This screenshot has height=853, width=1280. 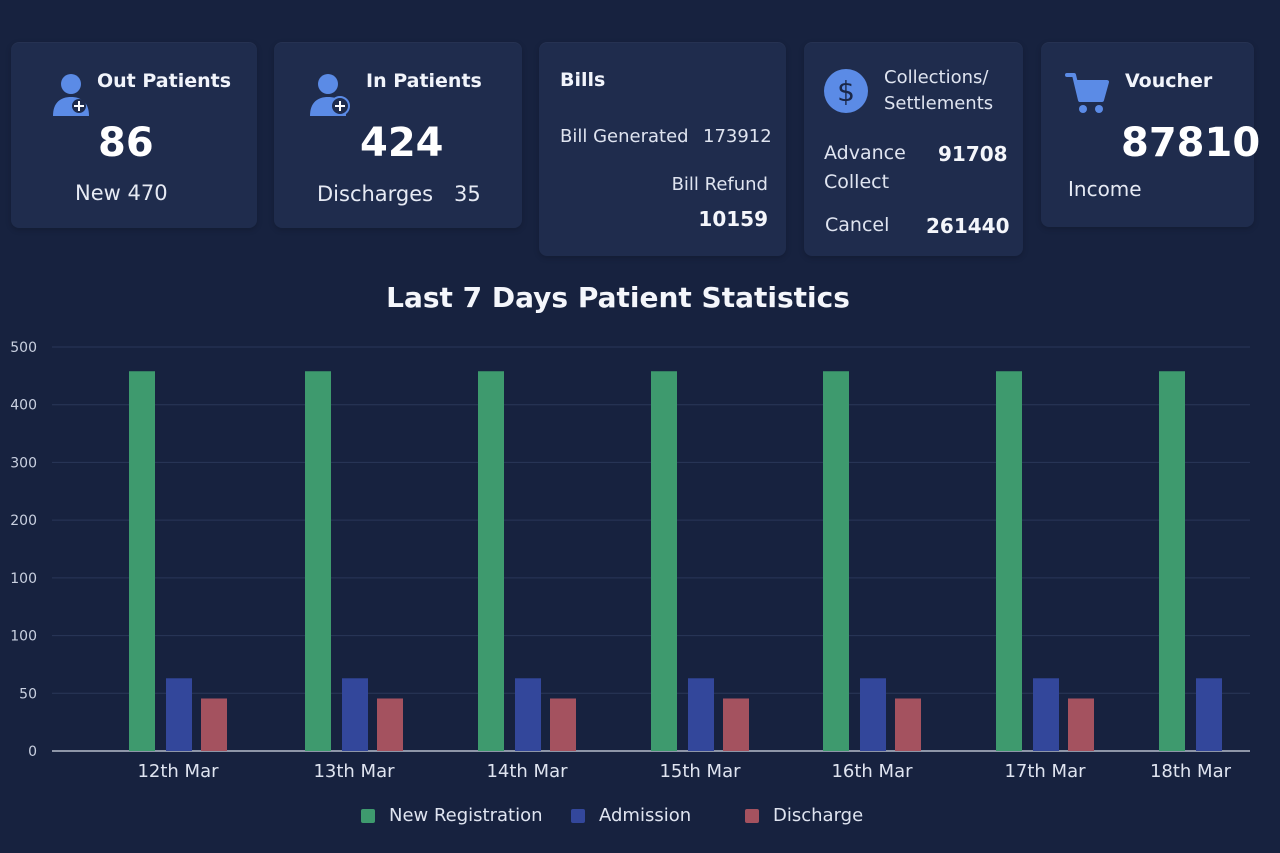 I want to click on y-tick-label: 0, so click(x=32, y=752).